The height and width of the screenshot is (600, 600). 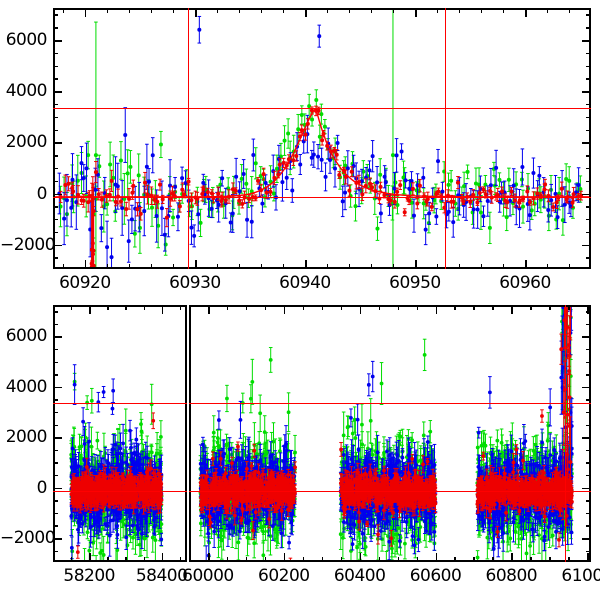 What do you see at coordinates (85, 283) in the screenshot?
I see `x-axis-tick-label: 60920` at bounding box center [85, 283].